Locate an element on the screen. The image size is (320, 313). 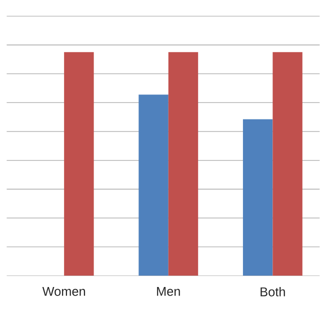
x-tick-label: Both is located at coordinates (272, 291).